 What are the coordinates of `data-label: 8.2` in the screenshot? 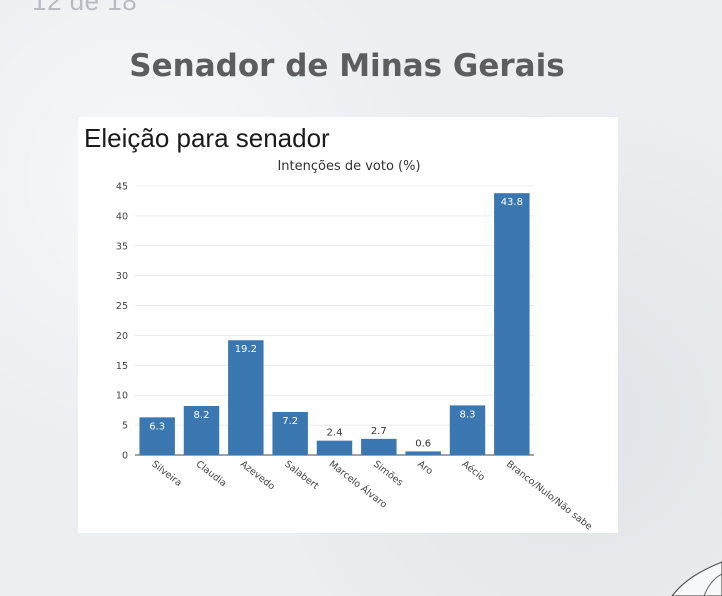 It's located at (202, 415).